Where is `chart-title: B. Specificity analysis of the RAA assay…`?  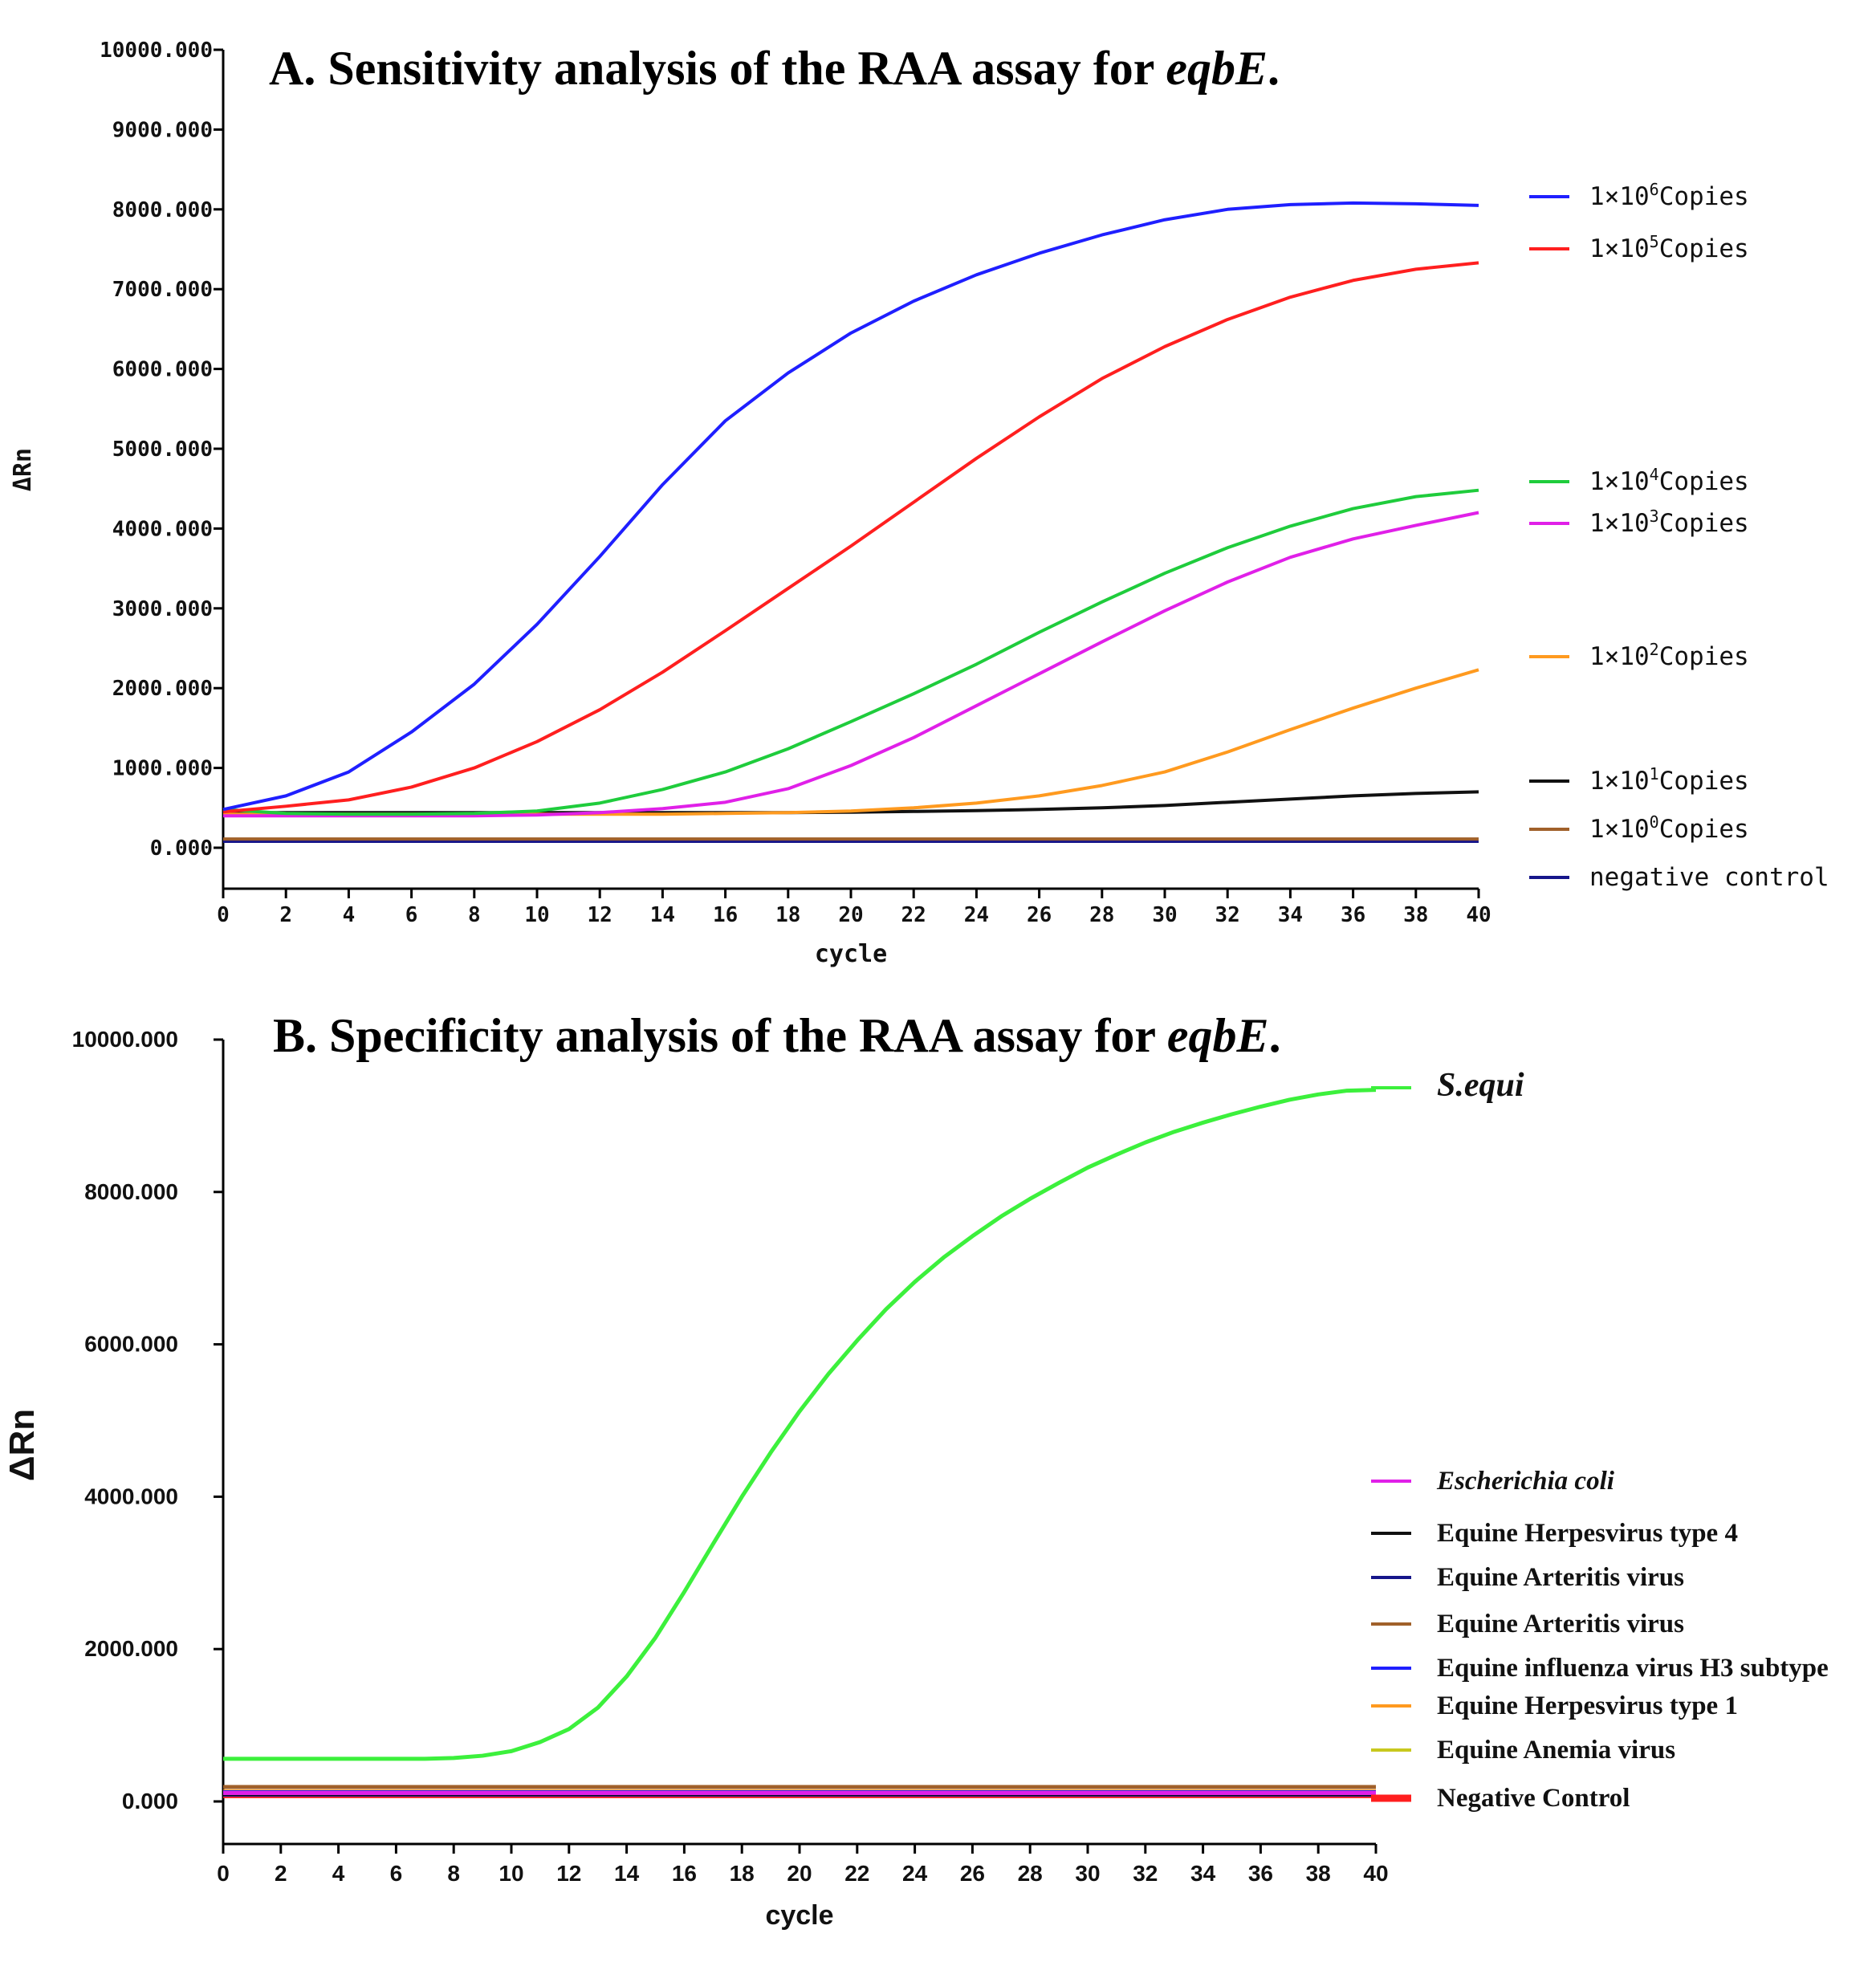 chart-title: B. Specificity analysis of the RAA assay… is located at coordinates (777, 1035).